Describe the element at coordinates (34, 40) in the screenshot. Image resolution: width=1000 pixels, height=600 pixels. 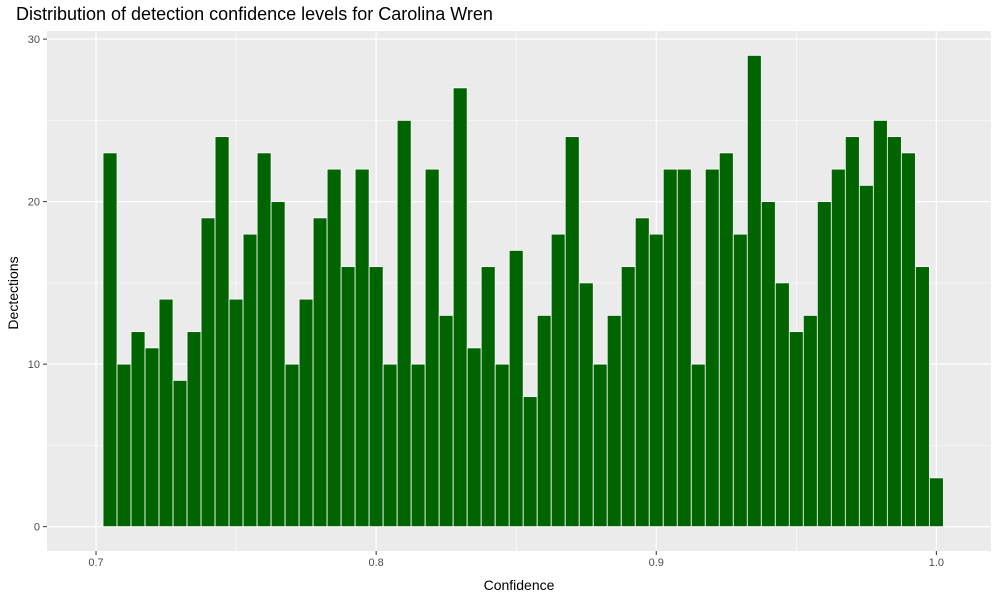
I see `y-tick-label: 30` at that location.